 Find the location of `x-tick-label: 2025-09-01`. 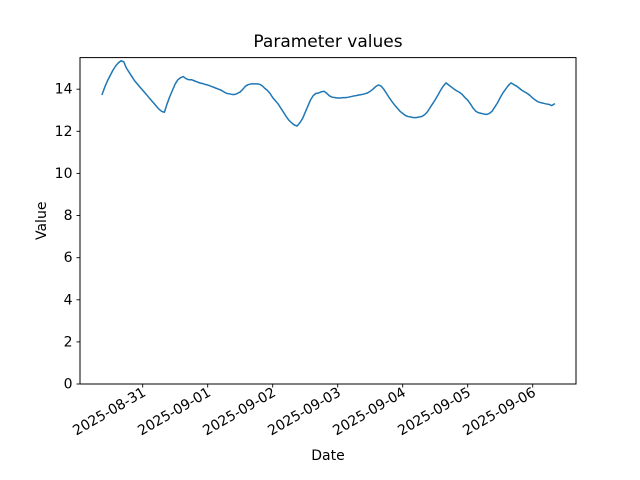

x-tick-label: 2025-09-01 is located at coordinates (174, 412).